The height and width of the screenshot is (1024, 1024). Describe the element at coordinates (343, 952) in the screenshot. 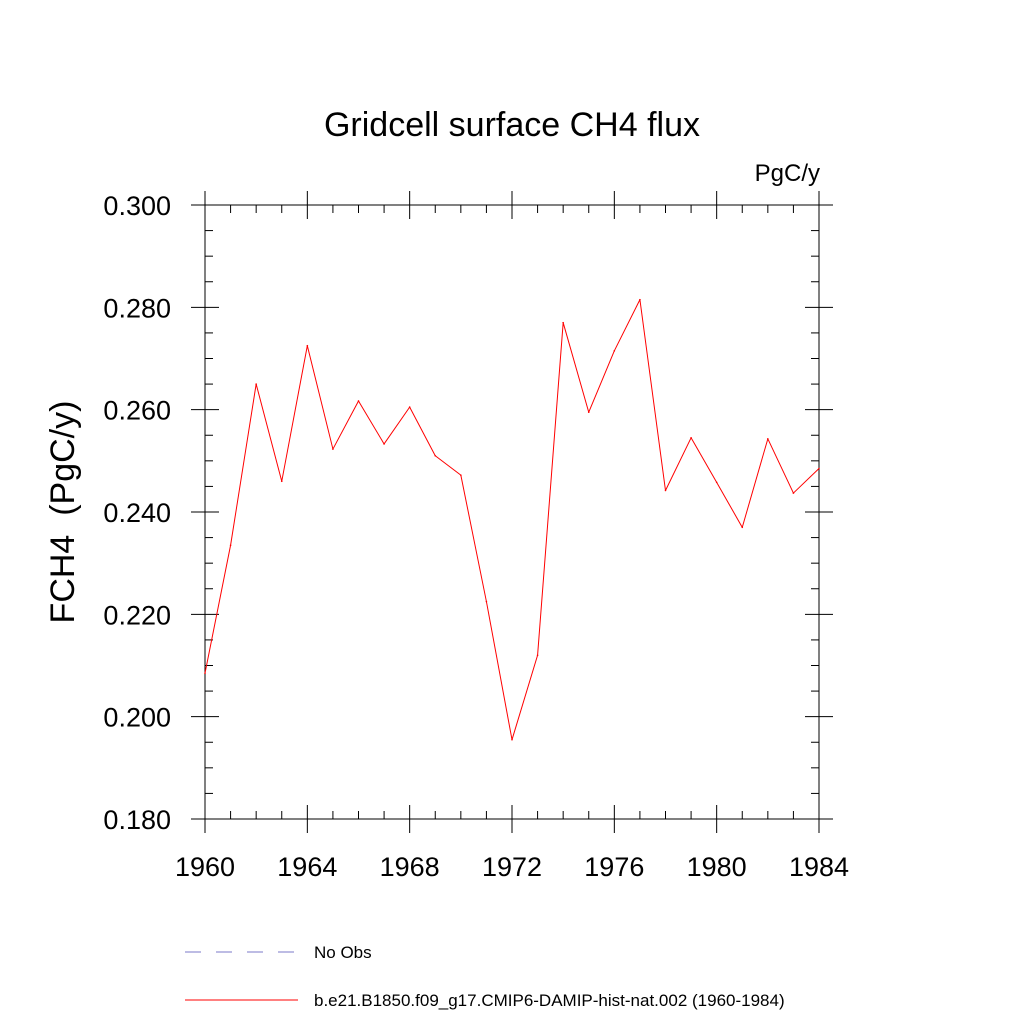

I see `legend-label: No Obs` at that location.